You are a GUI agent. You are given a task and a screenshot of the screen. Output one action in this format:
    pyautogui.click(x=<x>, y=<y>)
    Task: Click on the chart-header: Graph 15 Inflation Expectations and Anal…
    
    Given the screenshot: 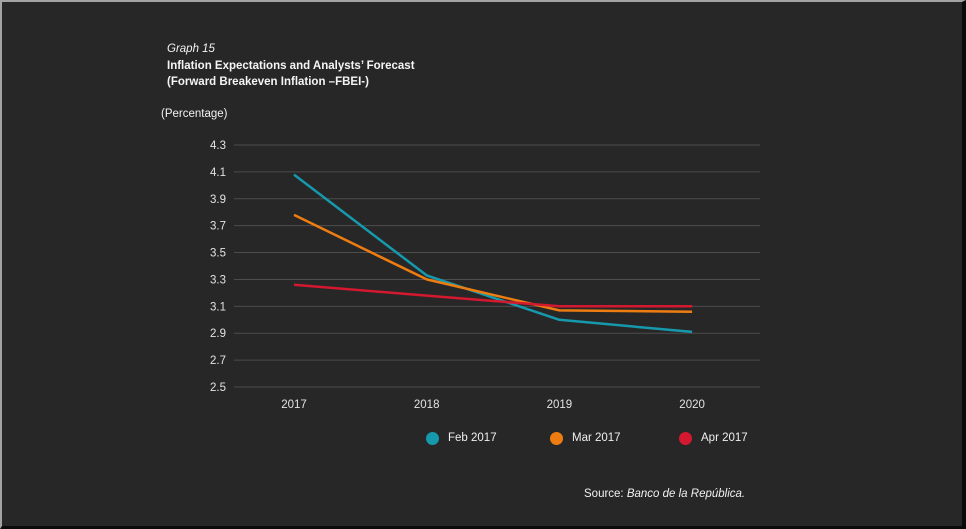 What is the action you would take?
    pyautogui.click(x=291, y=66)
    